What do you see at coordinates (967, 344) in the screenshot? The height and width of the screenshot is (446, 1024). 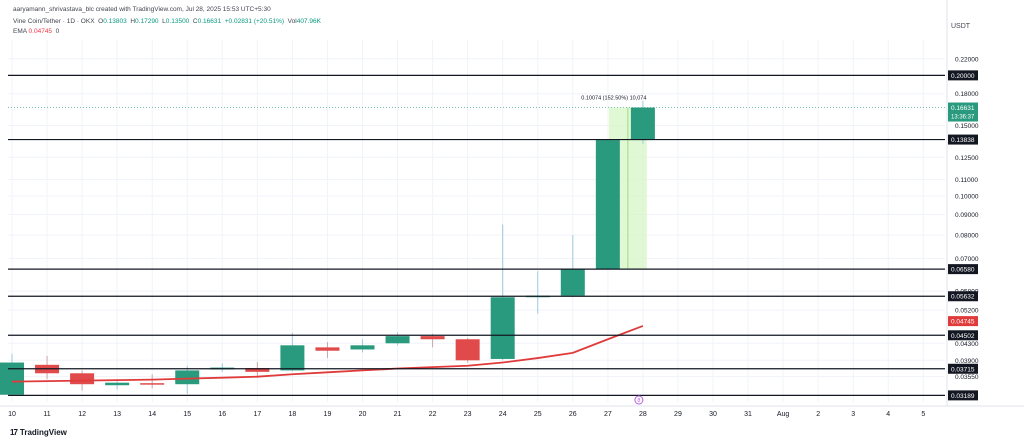 I see `y-tick-label: 0.04300` at bounding box center [967, 344].